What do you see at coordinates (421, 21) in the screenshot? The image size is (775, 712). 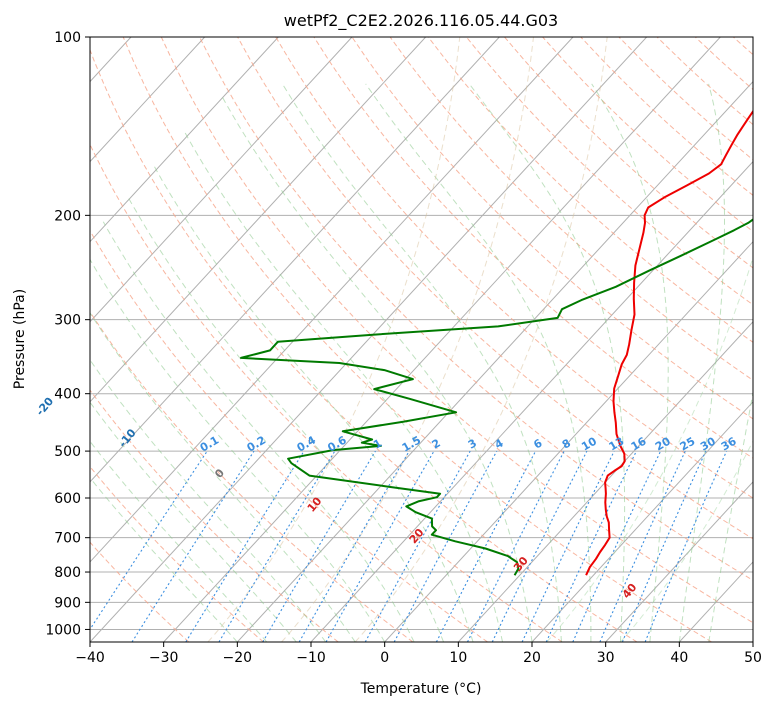 I see `chart-title: wetPf2_C2E2.2026.116.05.44.G03` at bounding box center [421, 21].